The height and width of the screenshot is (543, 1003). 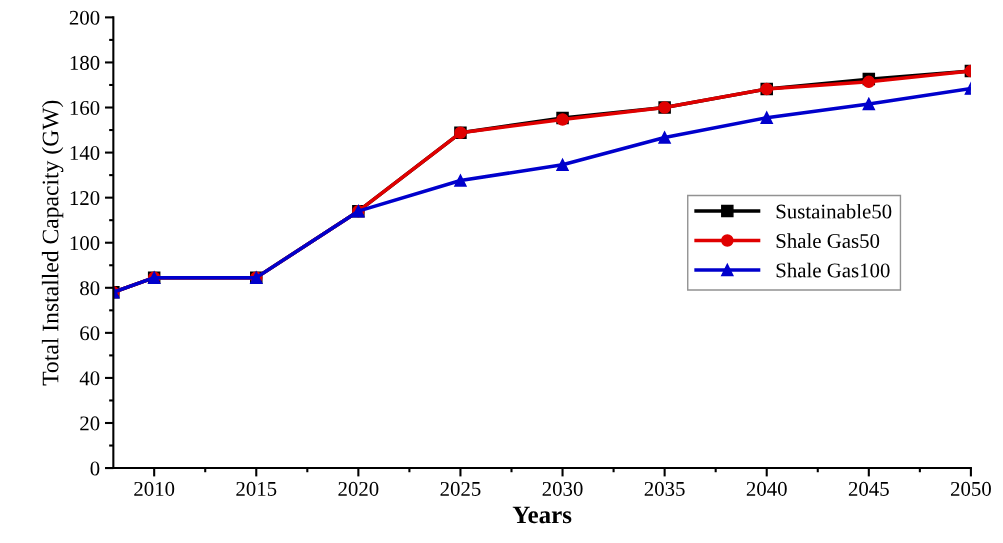 I want to click on y-tick-label: 0, so click(x=95, y=468).